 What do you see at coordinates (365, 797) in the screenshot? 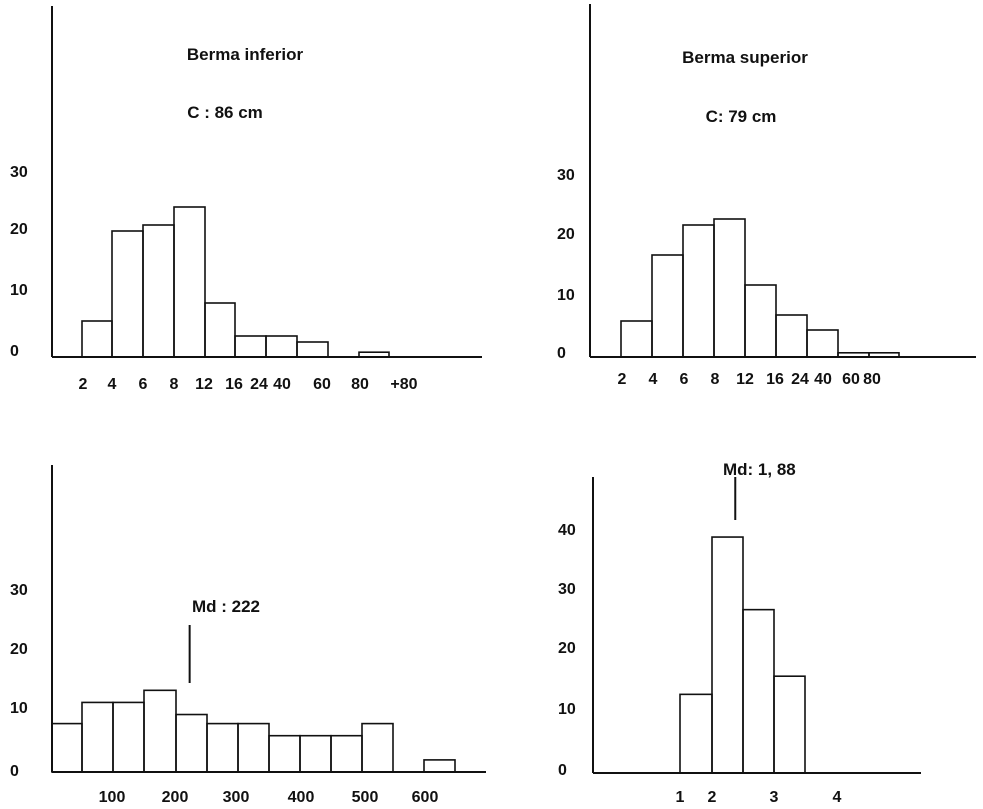
I see `x-tick-label: 500` at bounding box center [365, 797].